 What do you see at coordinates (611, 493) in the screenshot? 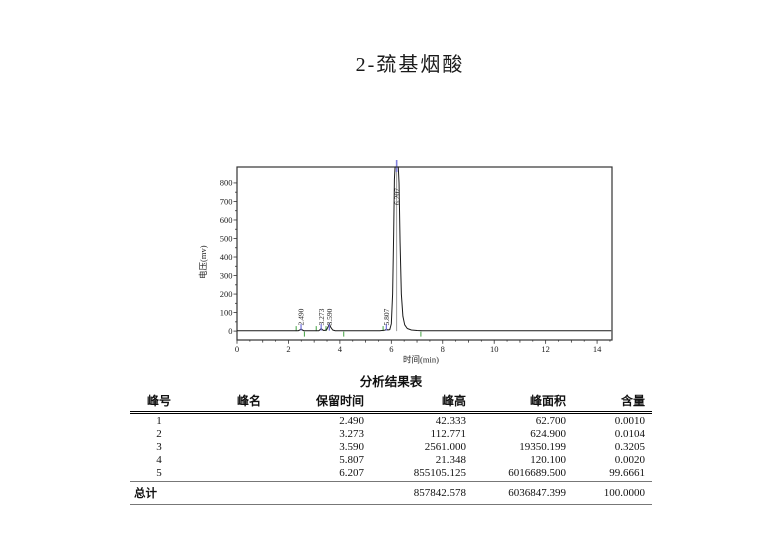
I see `total-value-cell: 100.0000` at bounding box center [611, 493].